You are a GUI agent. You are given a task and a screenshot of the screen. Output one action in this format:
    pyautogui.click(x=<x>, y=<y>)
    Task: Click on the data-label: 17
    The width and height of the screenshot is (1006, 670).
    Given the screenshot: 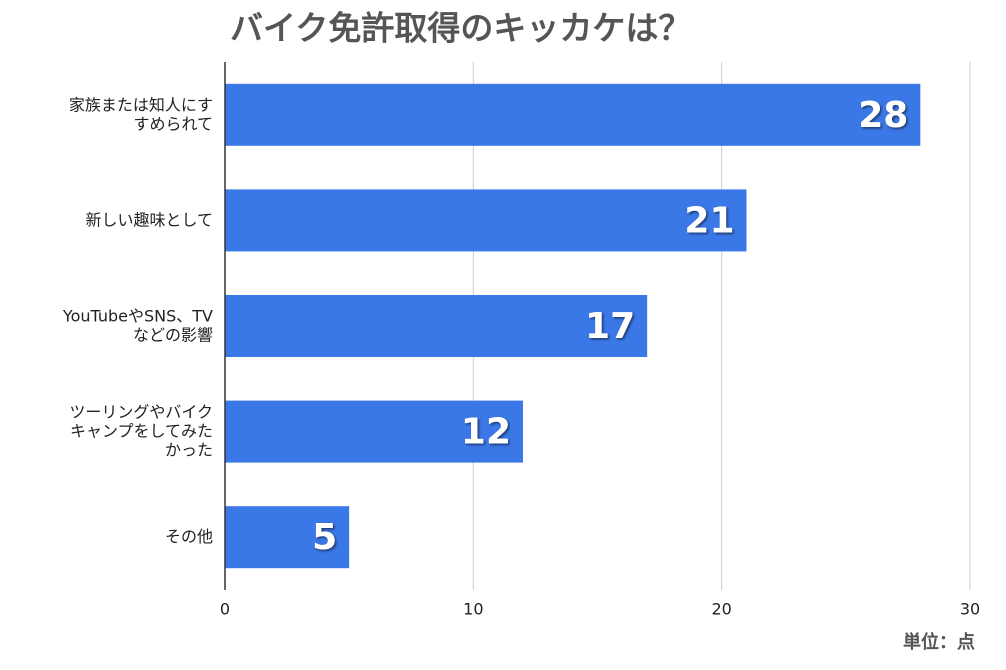 What is the action you would take?
    pyautogui.click(x=610, y=326)
    